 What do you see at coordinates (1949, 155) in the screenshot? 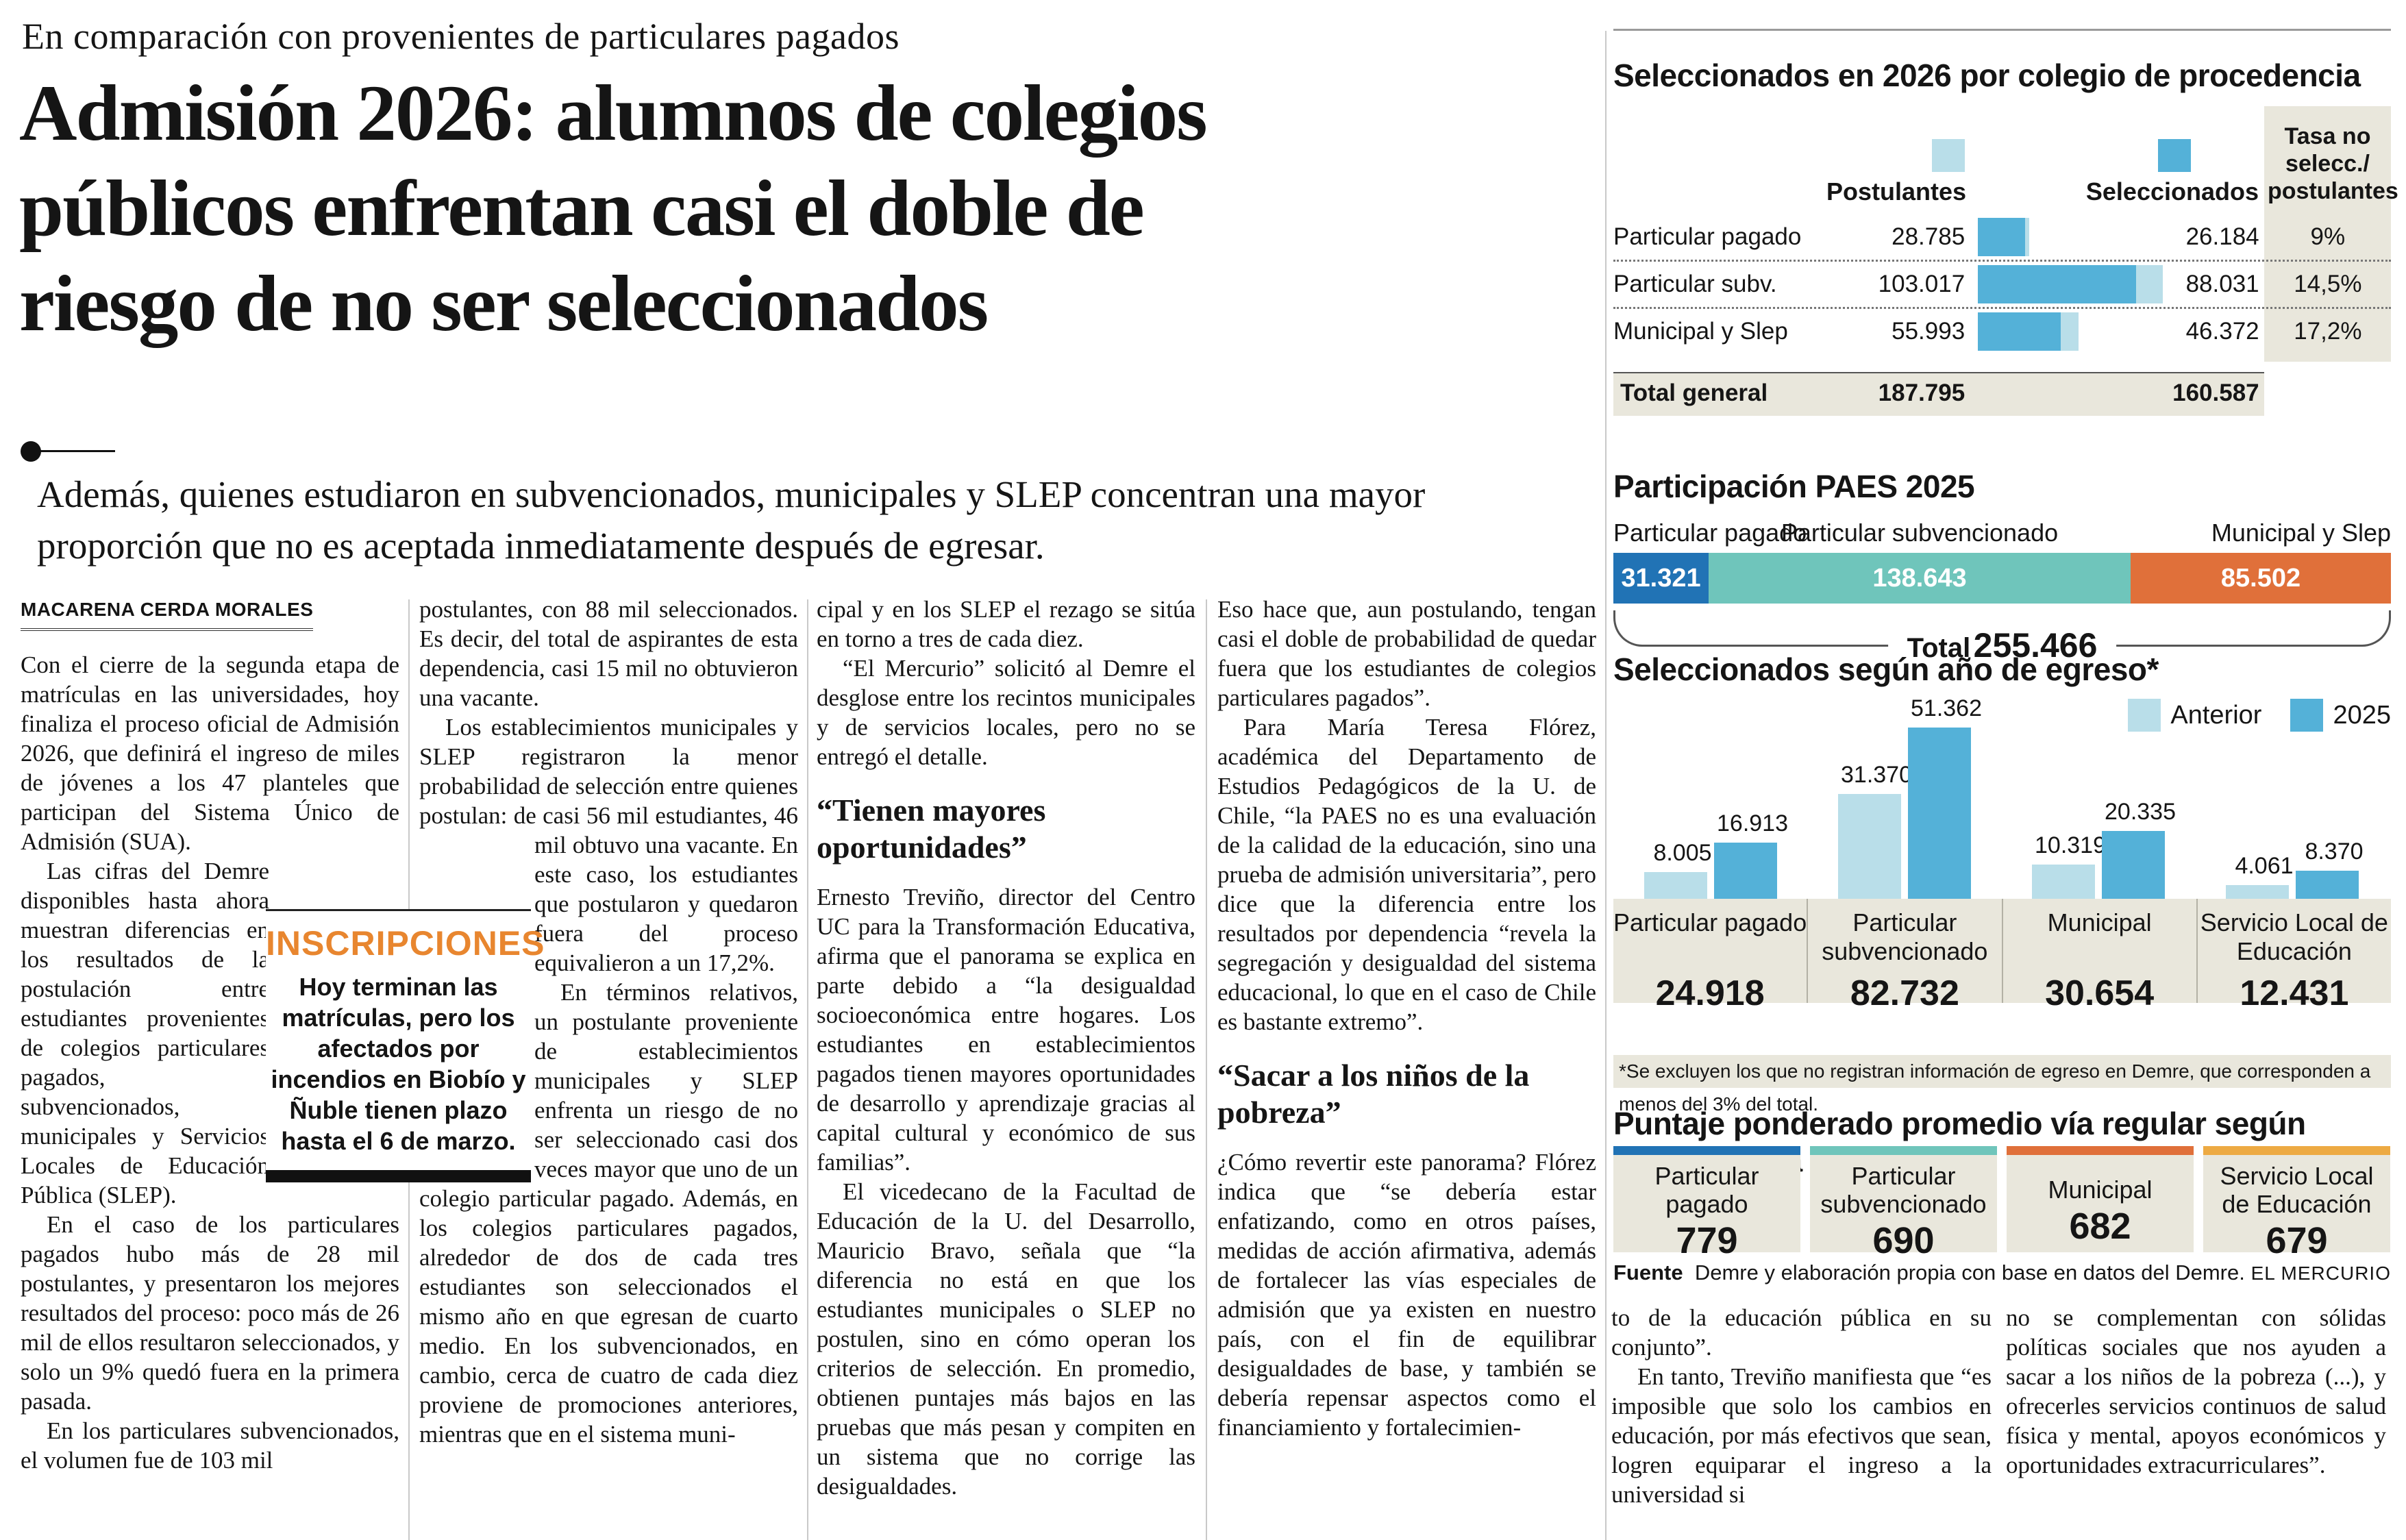
I see `legend-swatch-postulantes-icon` at bounding box center [1949, 155].